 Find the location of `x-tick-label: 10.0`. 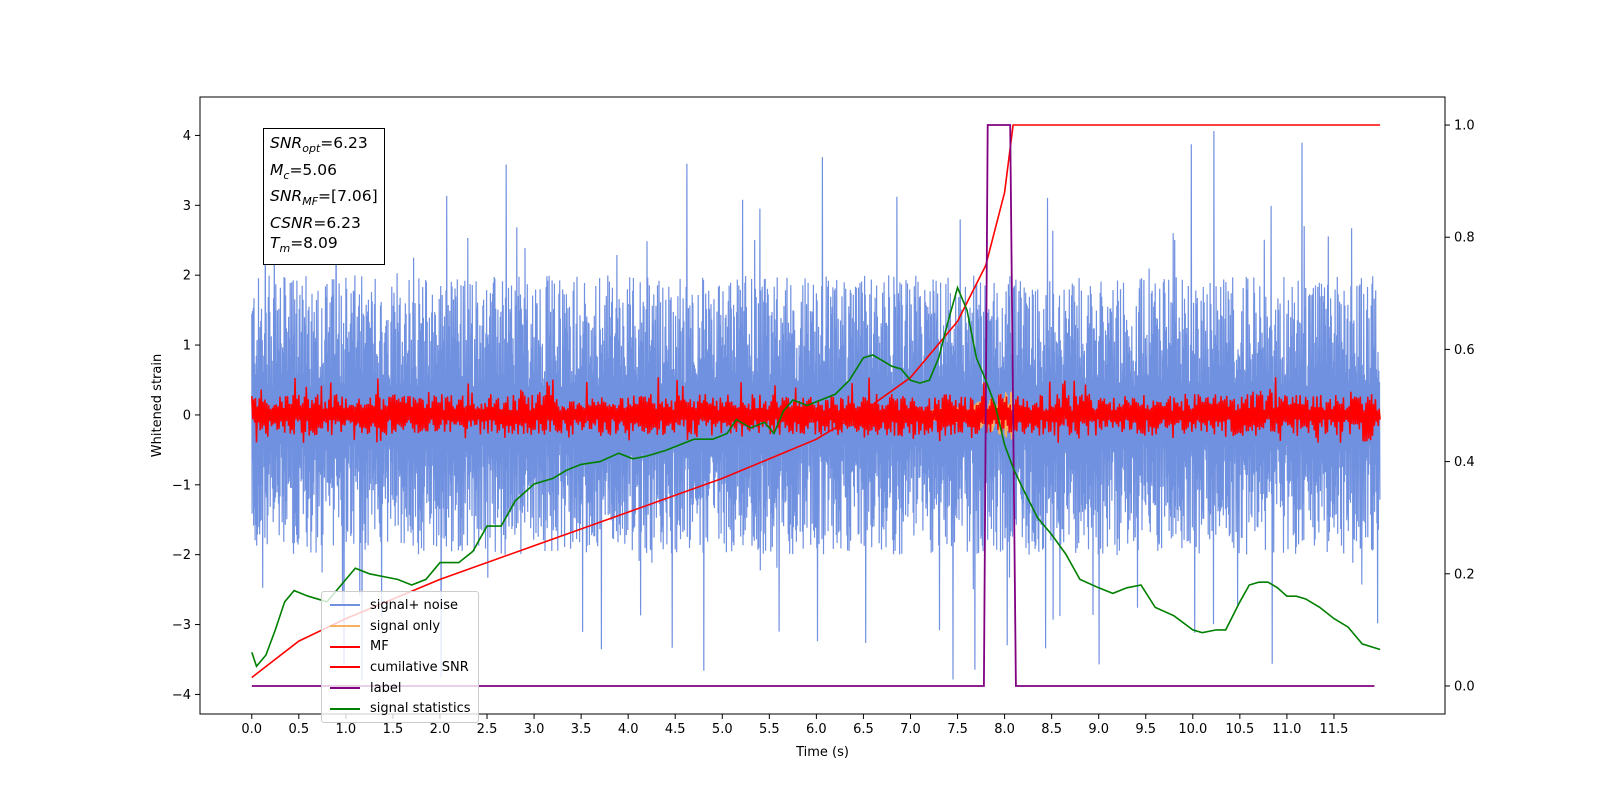

x-tick-label: 10.0 is located at coordinates (1192, 729).